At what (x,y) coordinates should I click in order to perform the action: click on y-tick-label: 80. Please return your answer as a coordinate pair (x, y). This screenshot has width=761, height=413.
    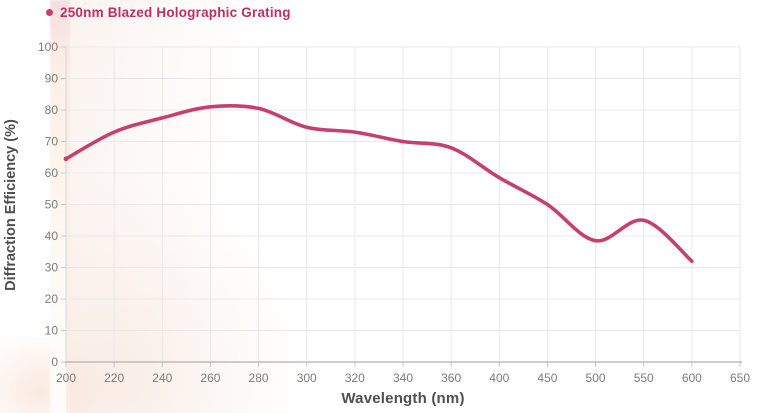
    Looking at the image, I should click on (52, 110).